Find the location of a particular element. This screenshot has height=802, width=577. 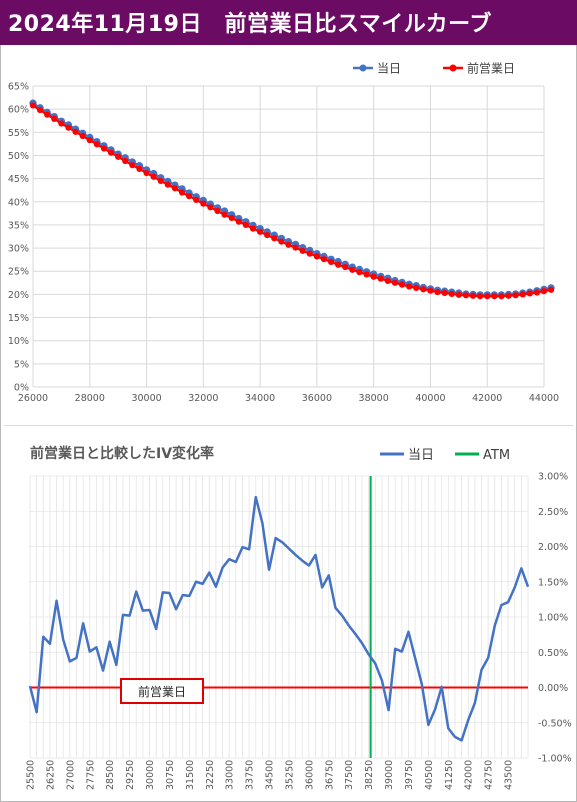

x-tick-label: 38250 is located at coordinates (369, 775).